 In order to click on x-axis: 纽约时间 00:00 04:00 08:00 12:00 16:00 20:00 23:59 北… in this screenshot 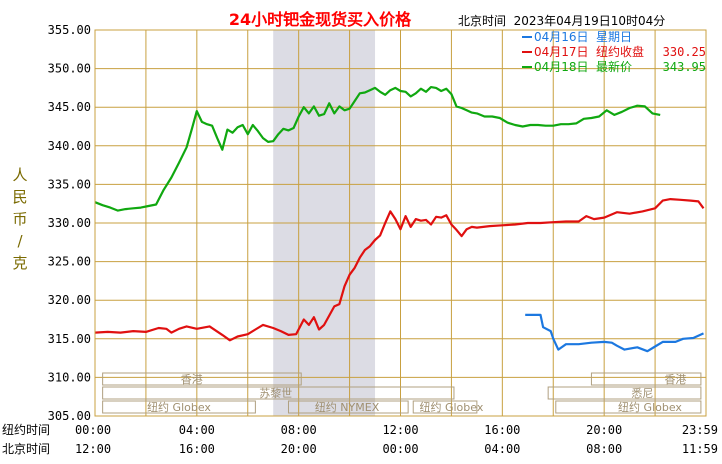, I will do `click(360, 439)`.